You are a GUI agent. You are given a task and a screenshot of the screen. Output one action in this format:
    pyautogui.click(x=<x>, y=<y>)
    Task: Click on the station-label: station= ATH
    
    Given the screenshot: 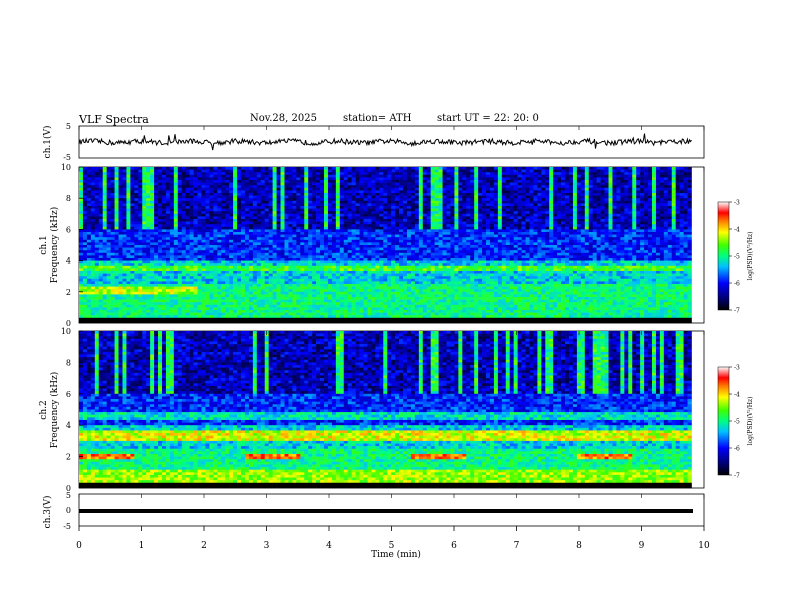 What is the action you would take?
    pyautogui.click(x=377, y=118)
    